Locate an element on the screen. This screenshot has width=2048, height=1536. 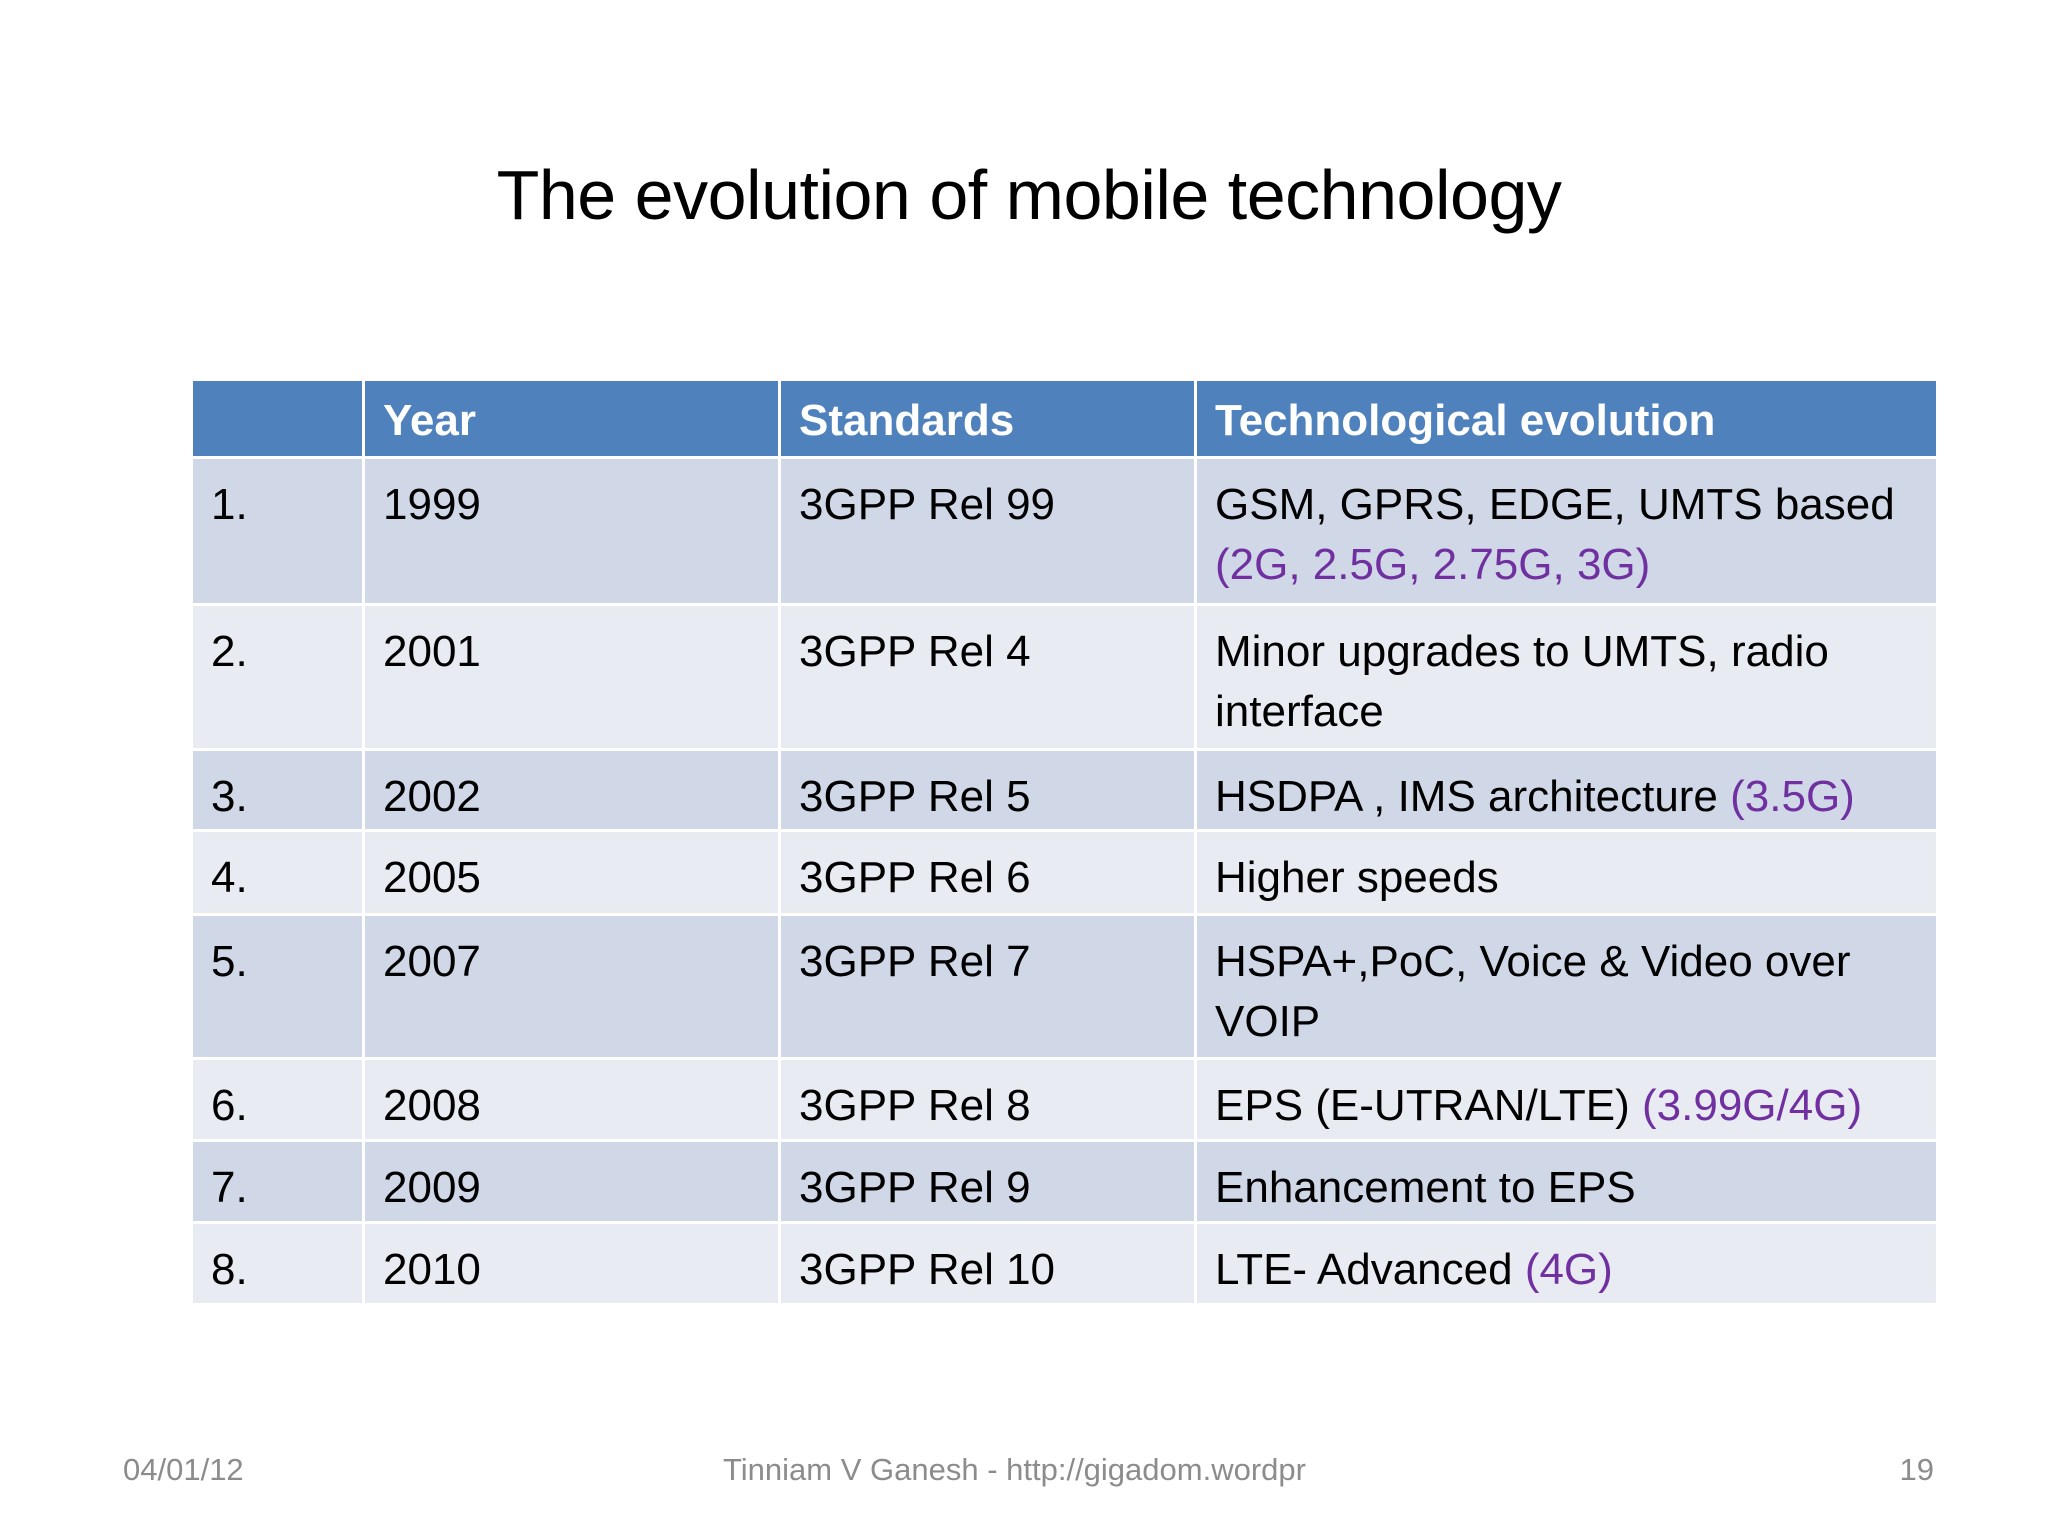
table-row: 4. 2005 3GPP Rel 6 Higher speeds is located at coordinates (1064, 872).